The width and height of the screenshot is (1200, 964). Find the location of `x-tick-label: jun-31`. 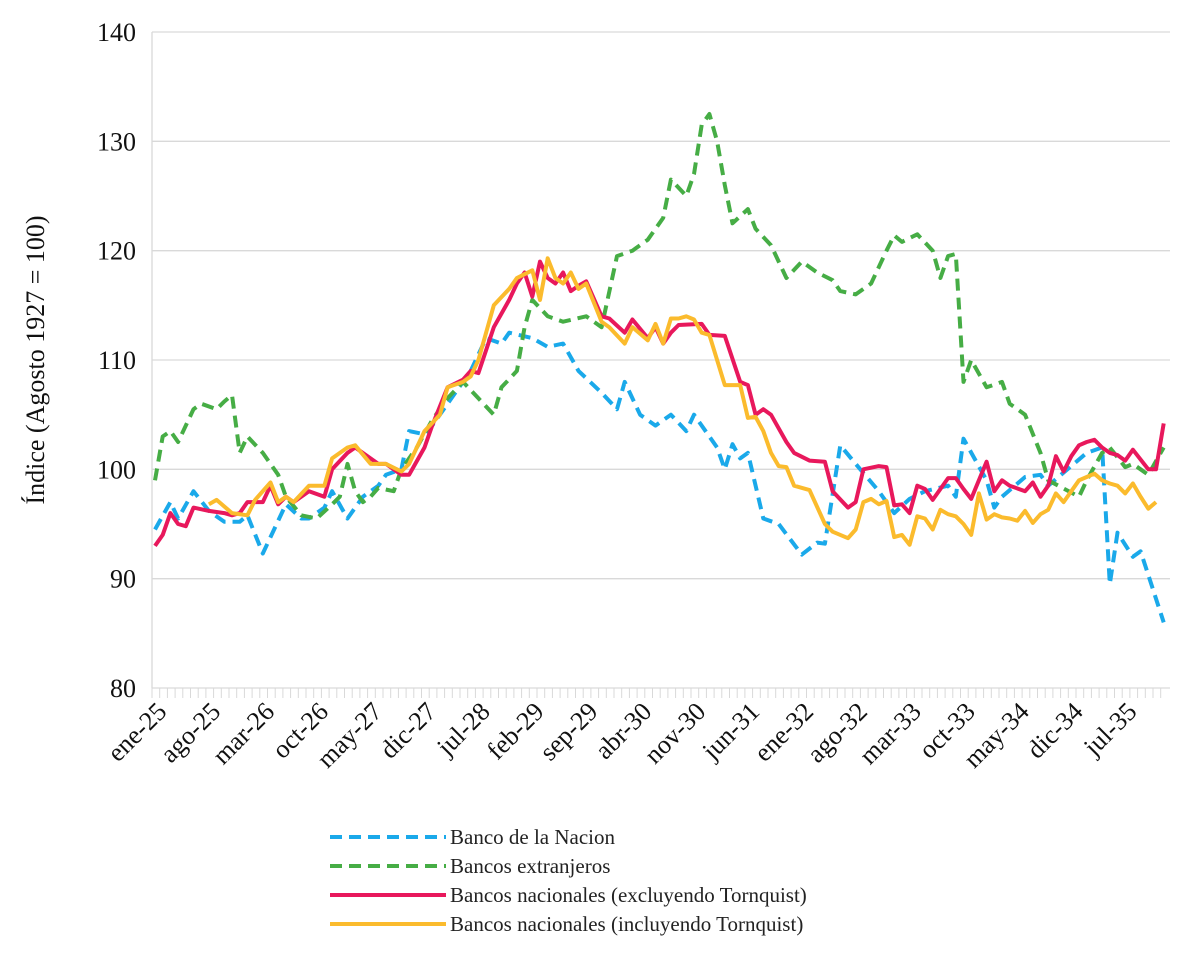

x-tick-label: jun-31 is located at coordinates (730, 731).